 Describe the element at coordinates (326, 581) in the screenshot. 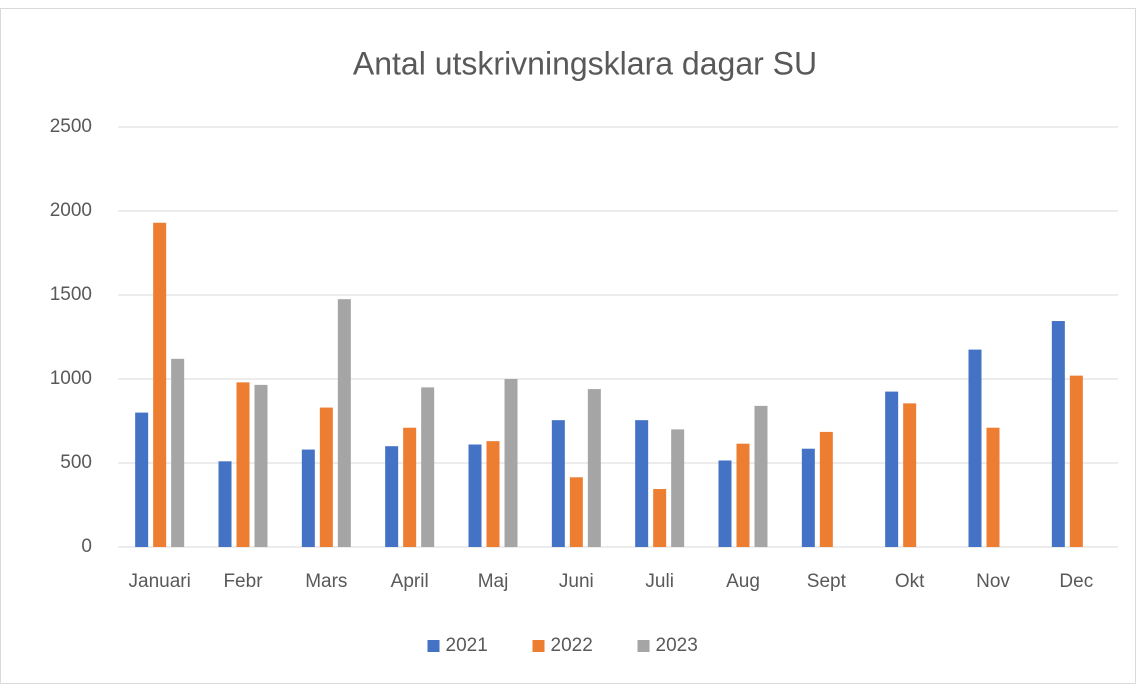

I see `x-tick-label: Mars` at that location.